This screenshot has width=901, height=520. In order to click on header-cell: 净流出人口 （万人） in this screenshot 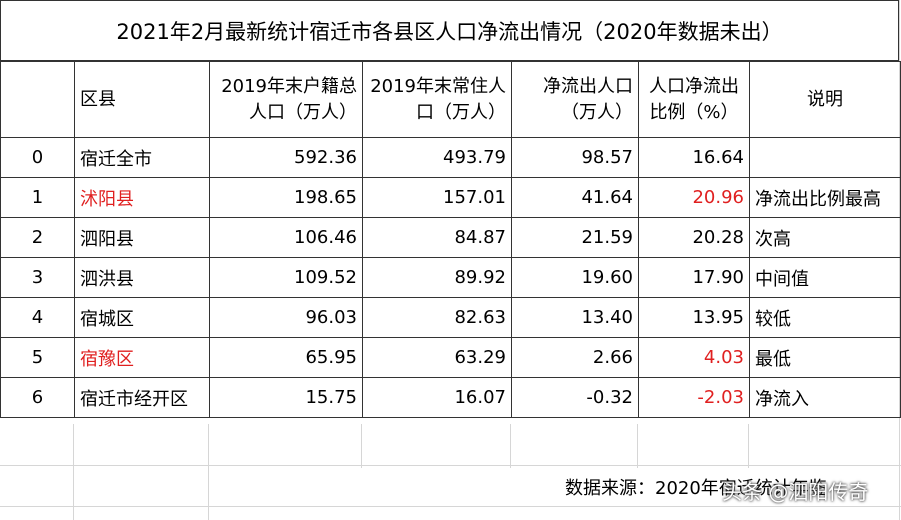, I will do `click(575, 99)`.